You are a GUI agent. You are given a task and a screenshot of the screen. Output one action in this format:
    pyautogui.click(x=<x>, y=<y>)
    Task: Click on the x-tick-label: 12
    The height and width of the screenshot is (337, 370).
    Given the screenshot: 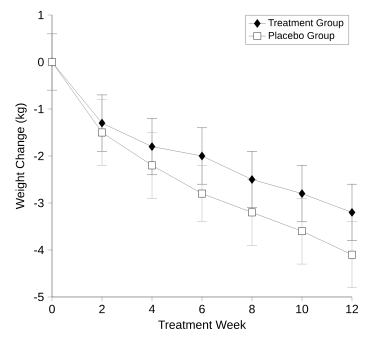 What is the action you would take?
    pyautogui.click(x=352, y=309)
    